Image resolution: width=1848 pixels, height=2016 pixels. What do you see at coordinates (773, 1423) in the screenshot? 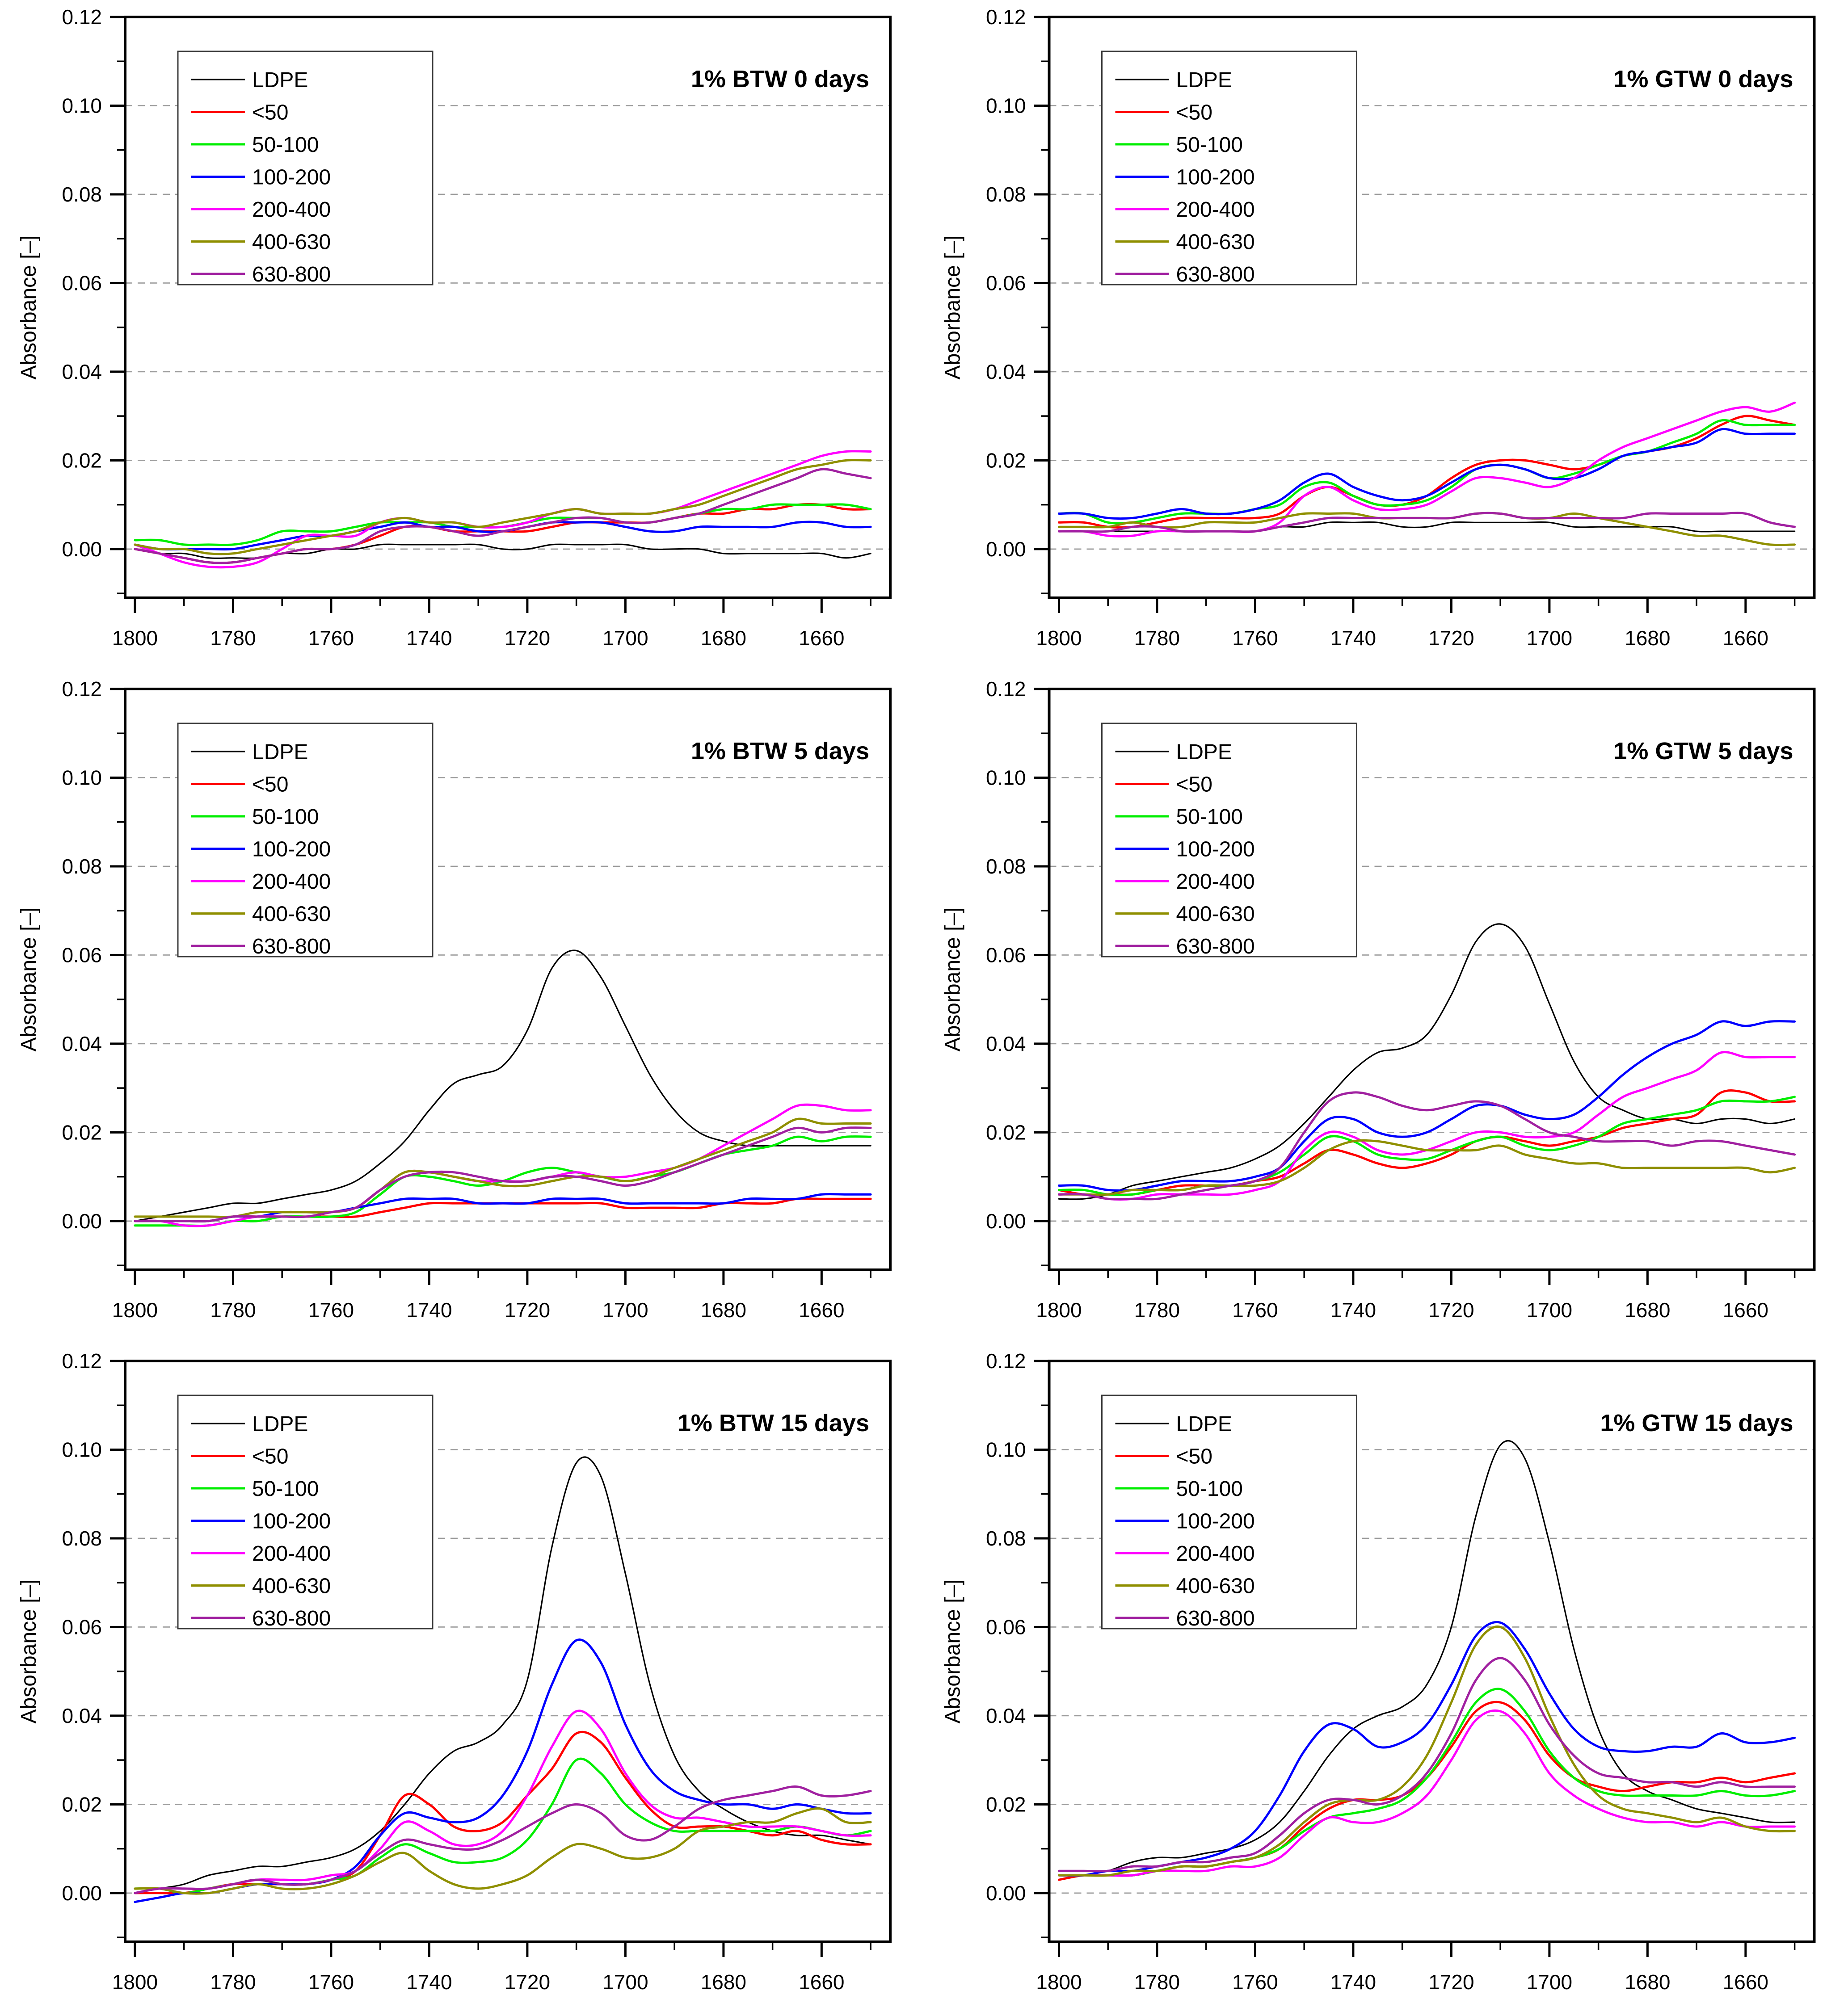
I see `chart-title: 1% BTW 15 days` at bounding box center [773, 1423].